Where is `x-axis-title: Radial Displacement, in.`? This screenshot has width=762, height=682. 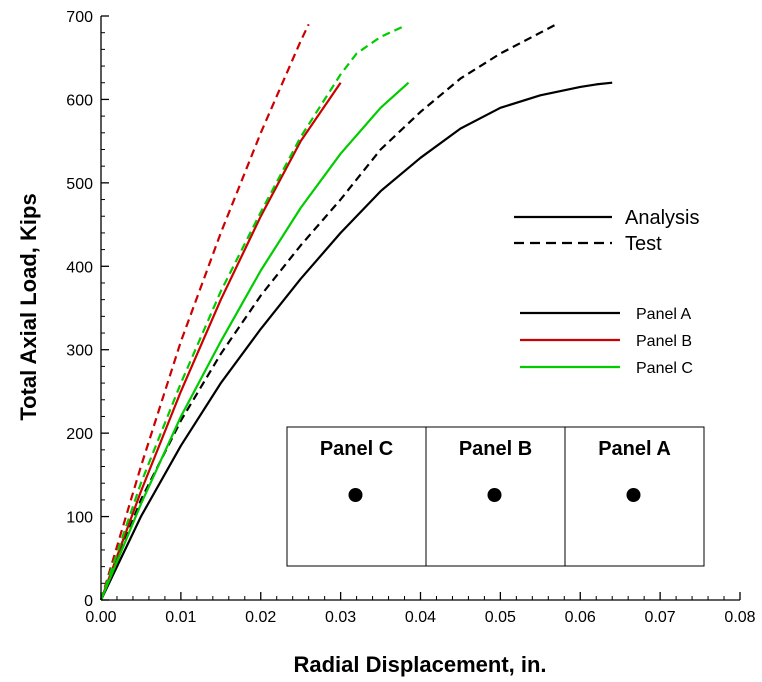
x-axis-title: Radial Displacement, in. is located at coordinates (419, 664).